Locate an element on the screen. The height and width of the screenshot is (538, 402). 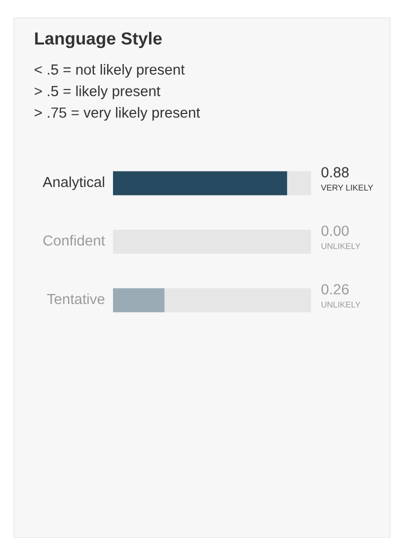
data-label: 0.00 is located at coordinates (335, 231).